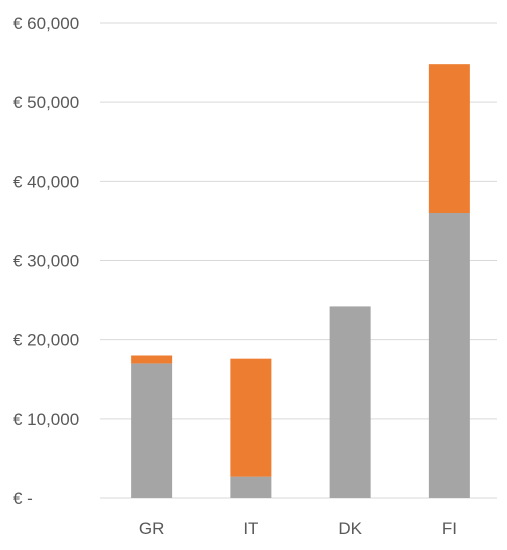 This screenshot has width=507, height=550. What do you see at coordinates (46, 23) in the screenshot?
I see `y-tick-label: € 60,000` at bounding box center [46, 23].